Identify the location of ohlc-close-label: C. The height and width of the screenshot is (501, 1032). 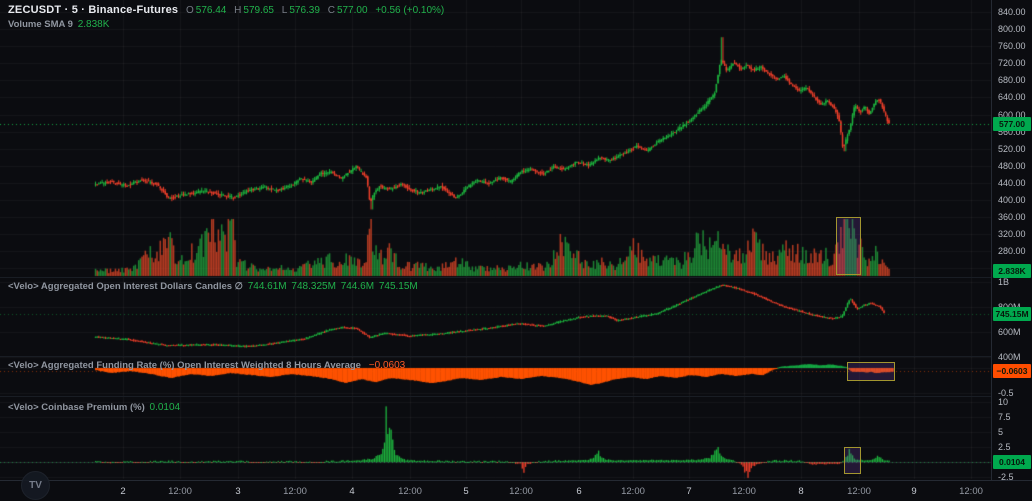
(331, 10).